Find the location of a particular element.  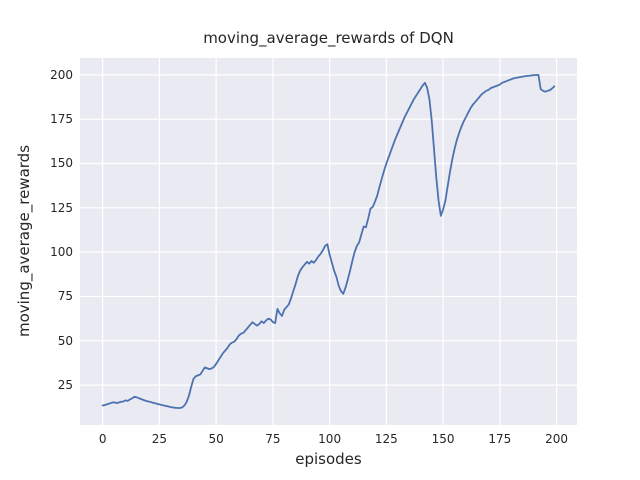

x-tick-label: 175 is located at coordinates (500, 439).